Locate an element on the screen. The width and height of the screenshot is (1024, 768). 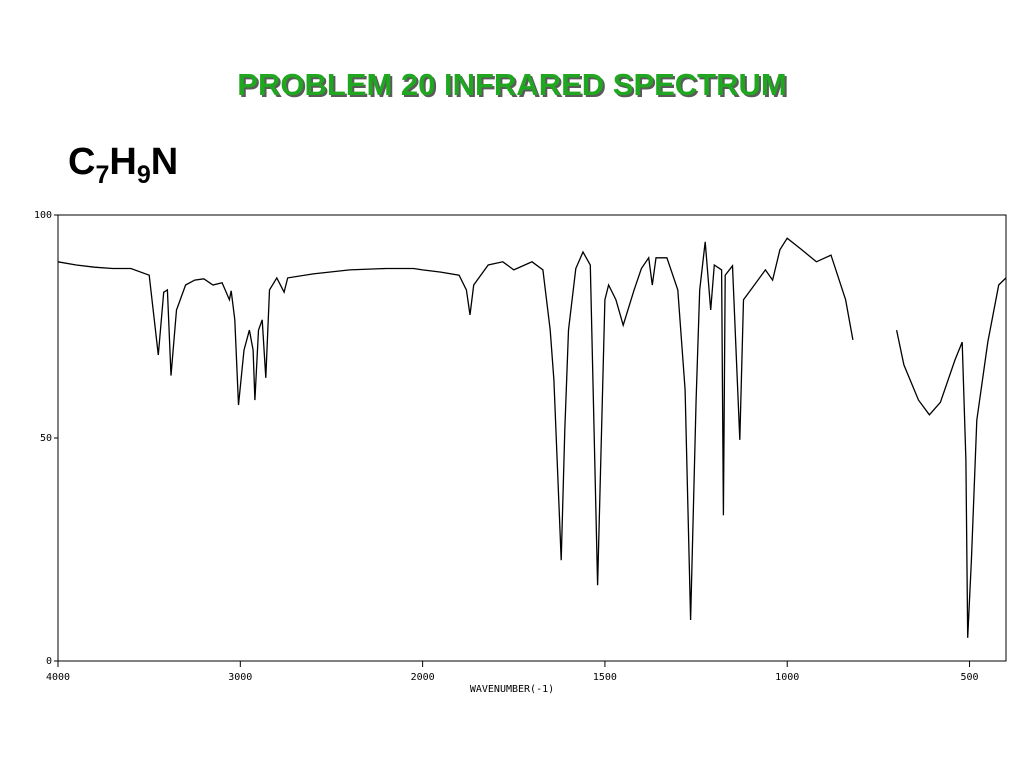
x-tick-label: 1500 is located at coordinates (605, 677).